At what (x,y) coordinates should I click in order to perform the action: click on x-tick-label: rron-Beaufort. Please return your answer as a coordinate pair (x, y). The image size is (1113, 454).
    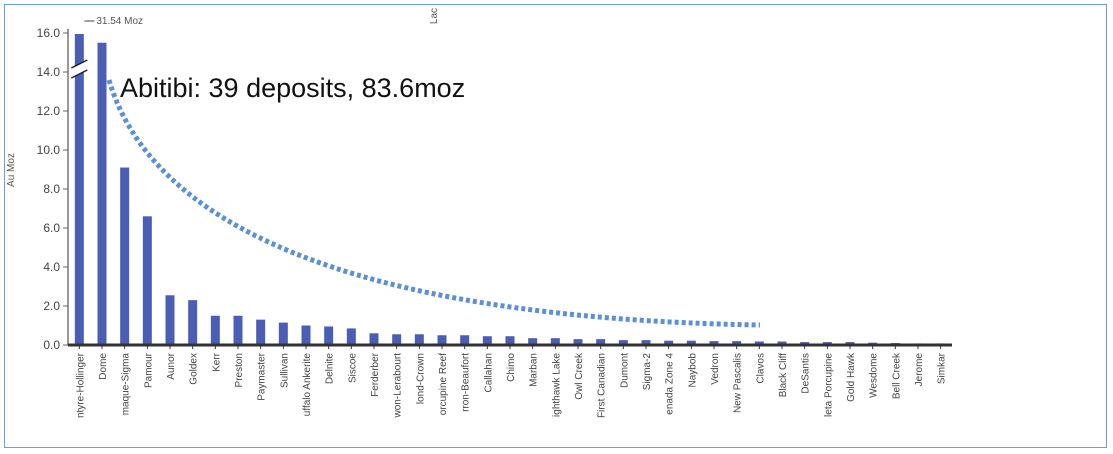
    Looking at the image, I should click on (466, 382).